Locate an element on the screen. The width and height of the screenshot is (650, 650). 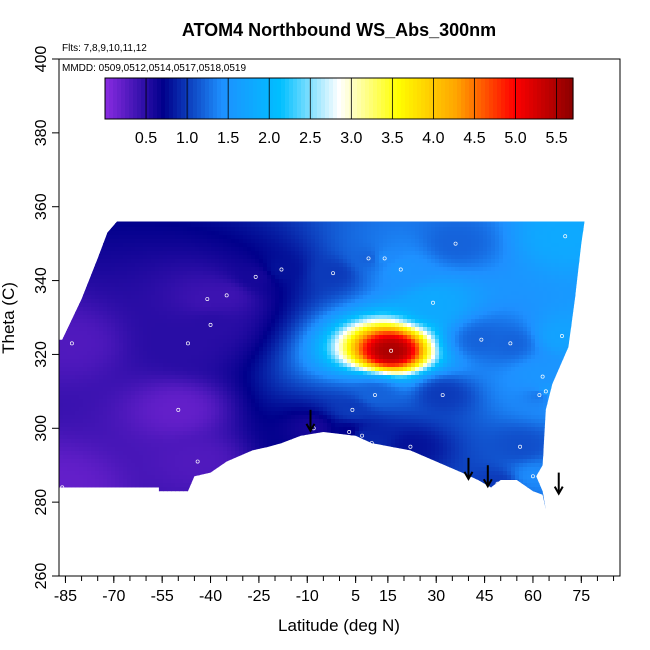
x-axis-label: Latitude (deg N) is located at coordinates (339, 625).